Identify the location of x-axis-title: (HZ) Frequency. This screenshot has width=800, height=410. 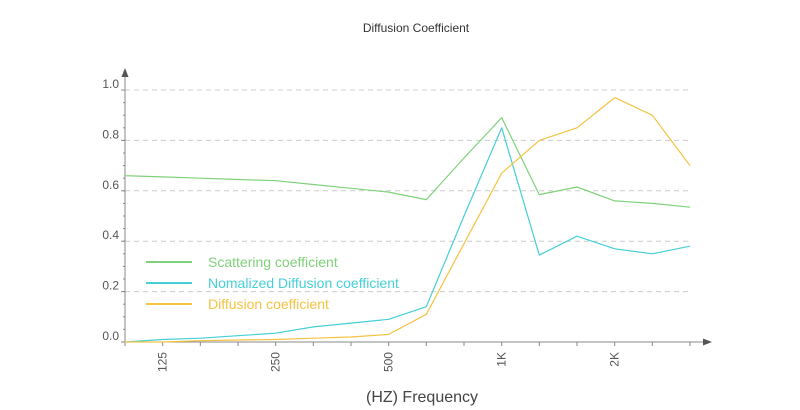
(422, 397).